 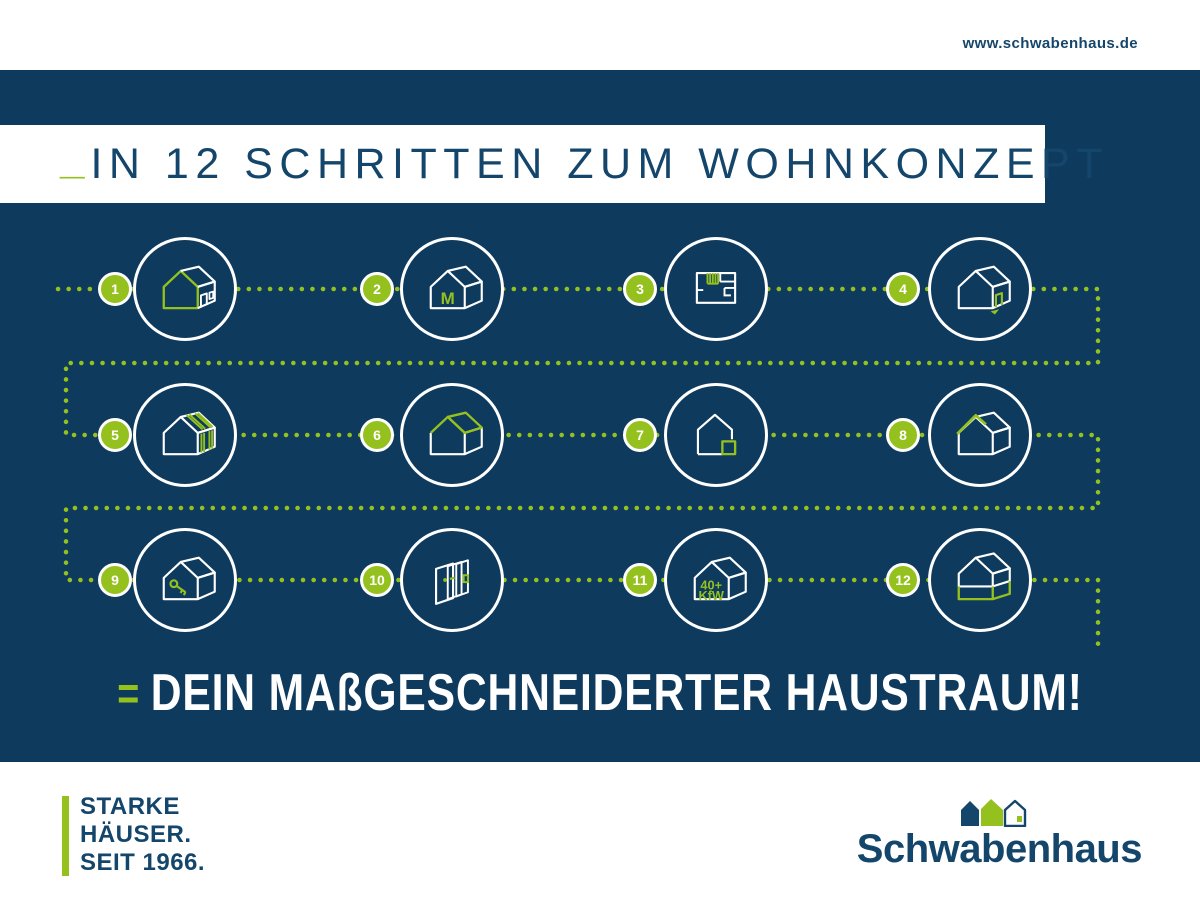 I want to click on step-badge-12: 12, so click(x=903, y=580).